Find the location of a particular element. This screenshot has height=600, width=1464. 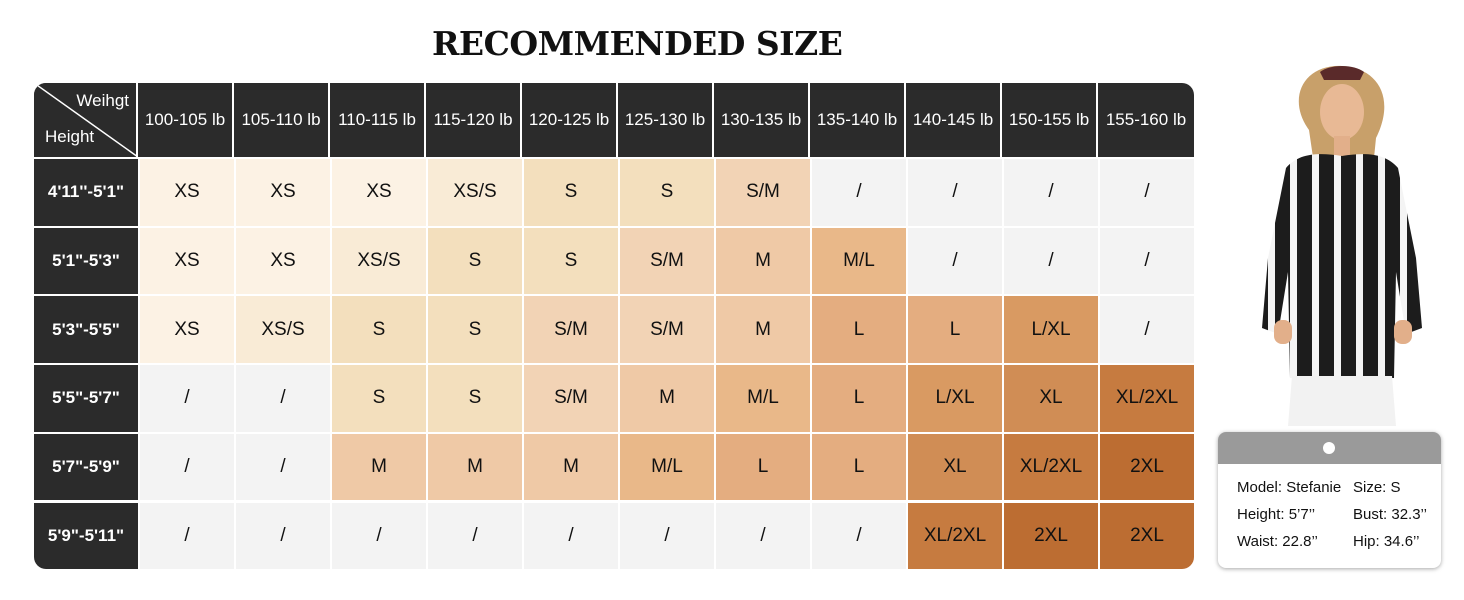

corner-cell: Weihgt Height is located at coordinates (86, 120).